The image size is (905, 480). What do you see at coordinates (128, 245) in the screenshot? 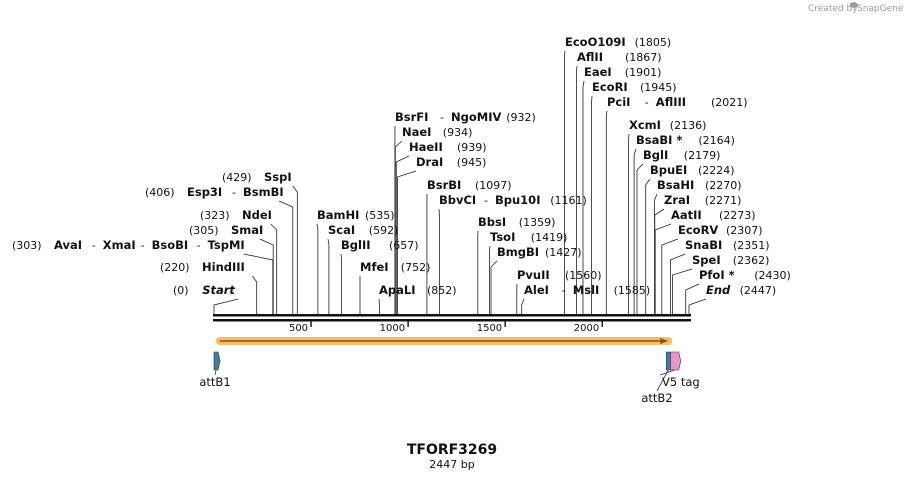
I see `site-label-avai: (303) AvaI - XmaI - BsoBI - TspMI` at bounding box center [128, 245].